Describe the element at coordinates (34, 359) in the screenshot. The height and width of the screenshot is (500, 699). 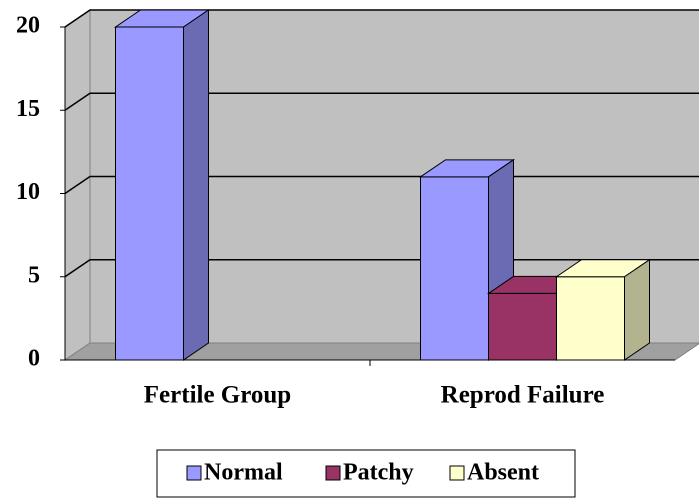
I see `y-tick-label: 0` at that location.